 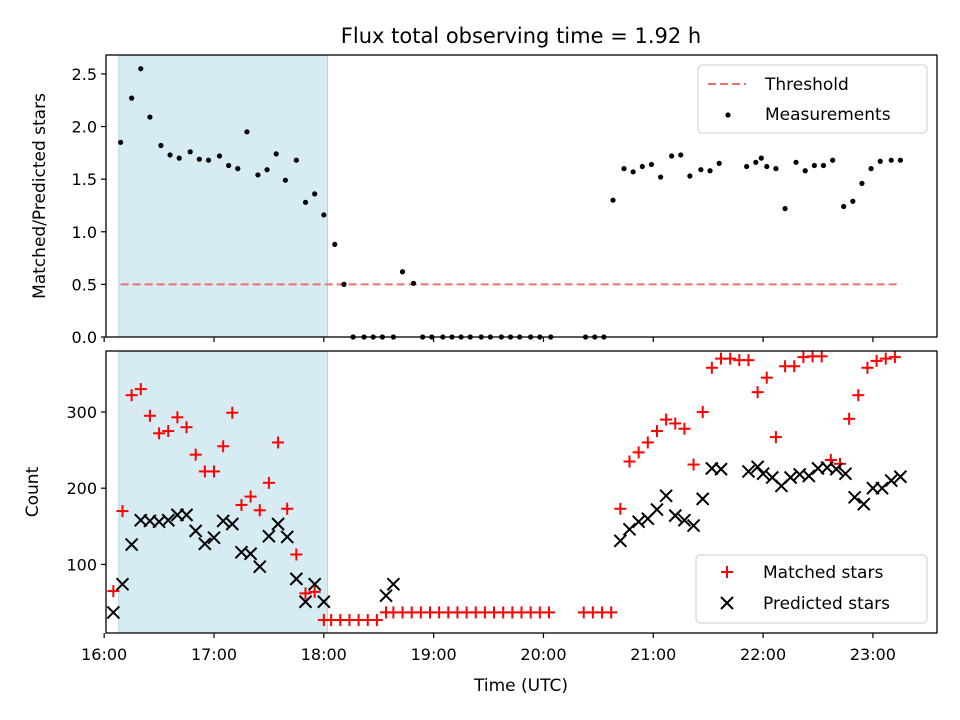 I want to click on ratio-legend-frame, so click(x=812, y=99).